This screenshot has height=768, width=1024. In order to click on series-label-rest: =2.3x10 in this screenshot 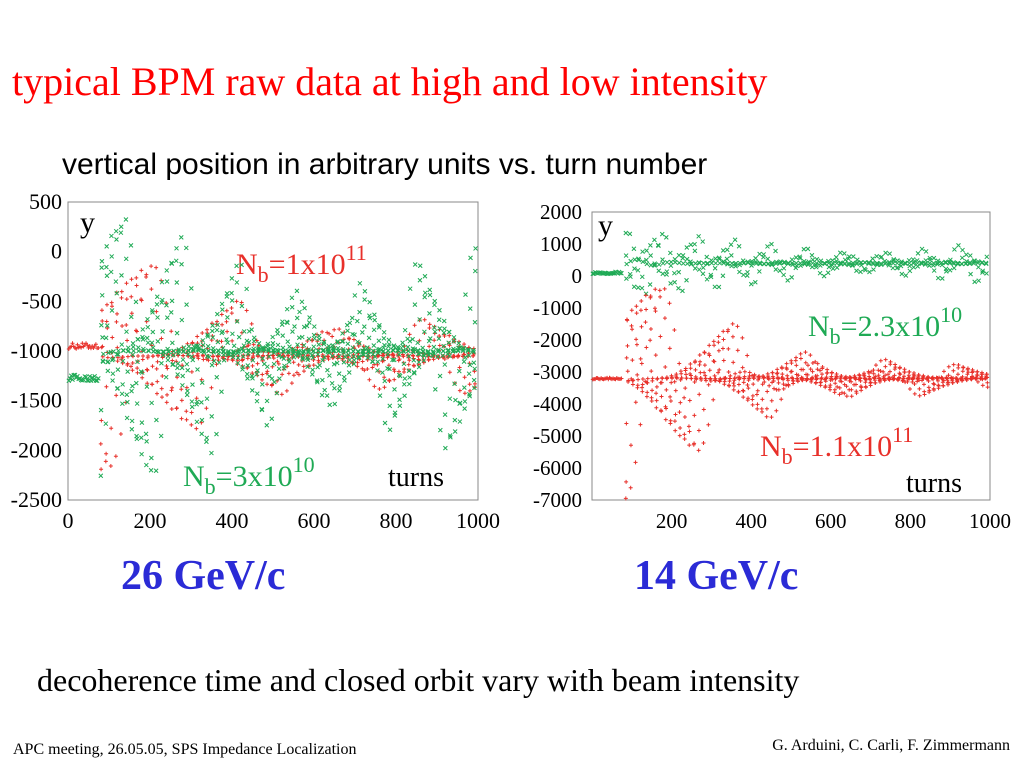, I will do `click(890, 326)`.